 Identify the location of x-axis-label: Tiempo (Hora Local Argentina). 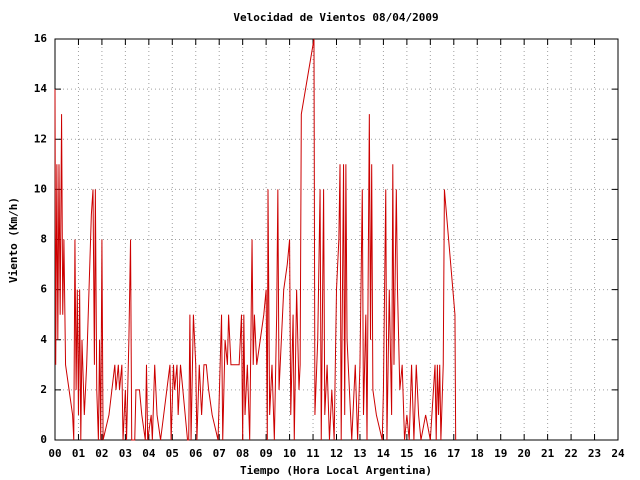
(336, 470).